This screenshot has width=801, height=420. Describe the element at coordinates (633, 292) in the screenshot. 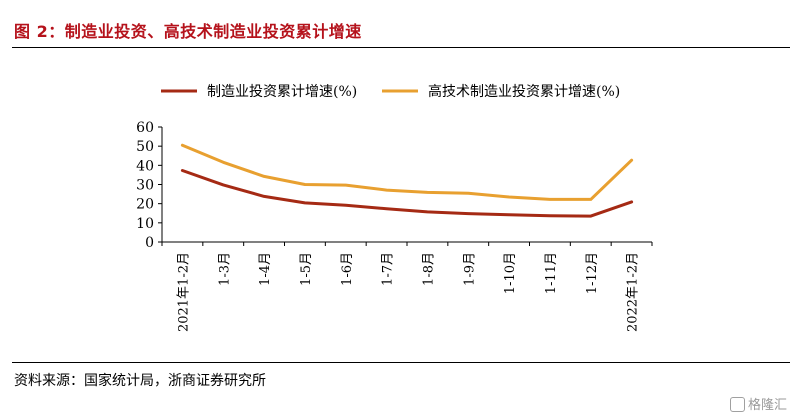

I see `x-tick-label: 2022年1-2月` at that location.